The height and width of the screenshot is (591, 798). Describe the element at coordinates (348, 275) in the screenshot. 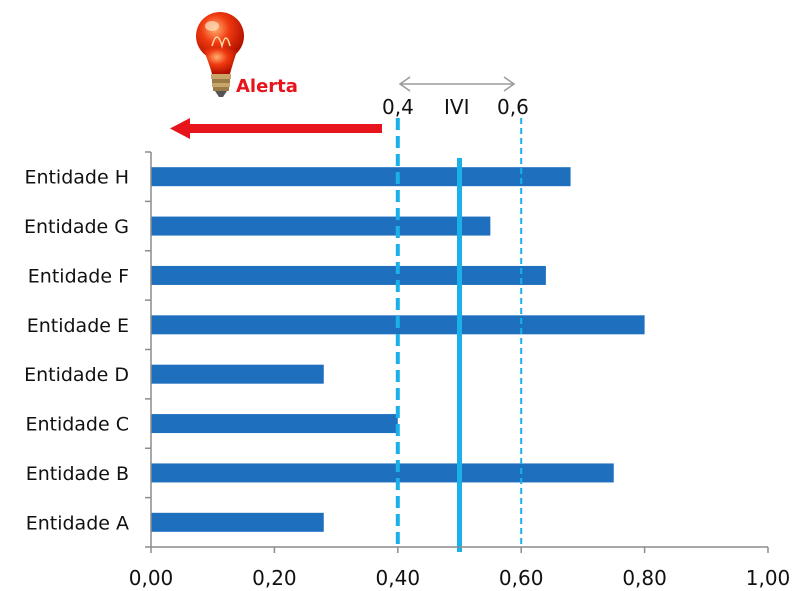

I see `bar-entidade-f` at that location.